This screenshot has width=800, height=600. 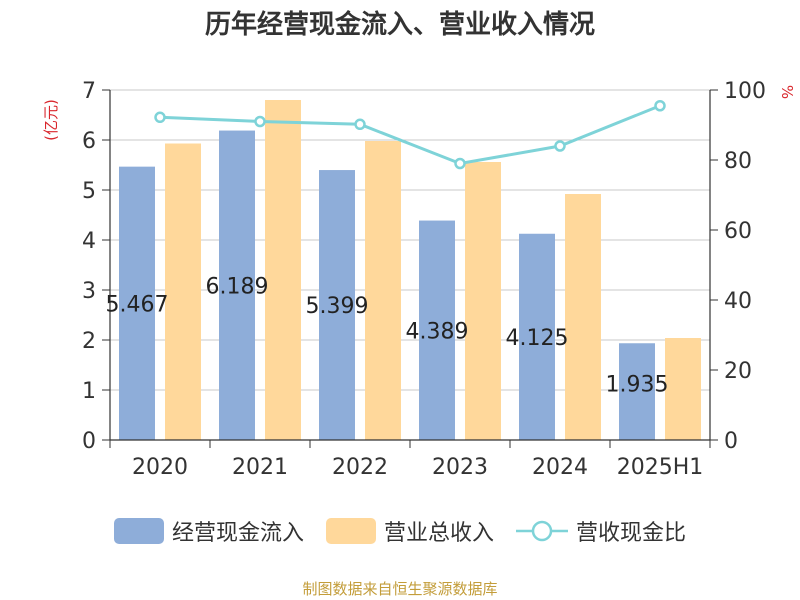 I want to click on legend-label-revenue: 营业总收入, so click(x=438, y=533).